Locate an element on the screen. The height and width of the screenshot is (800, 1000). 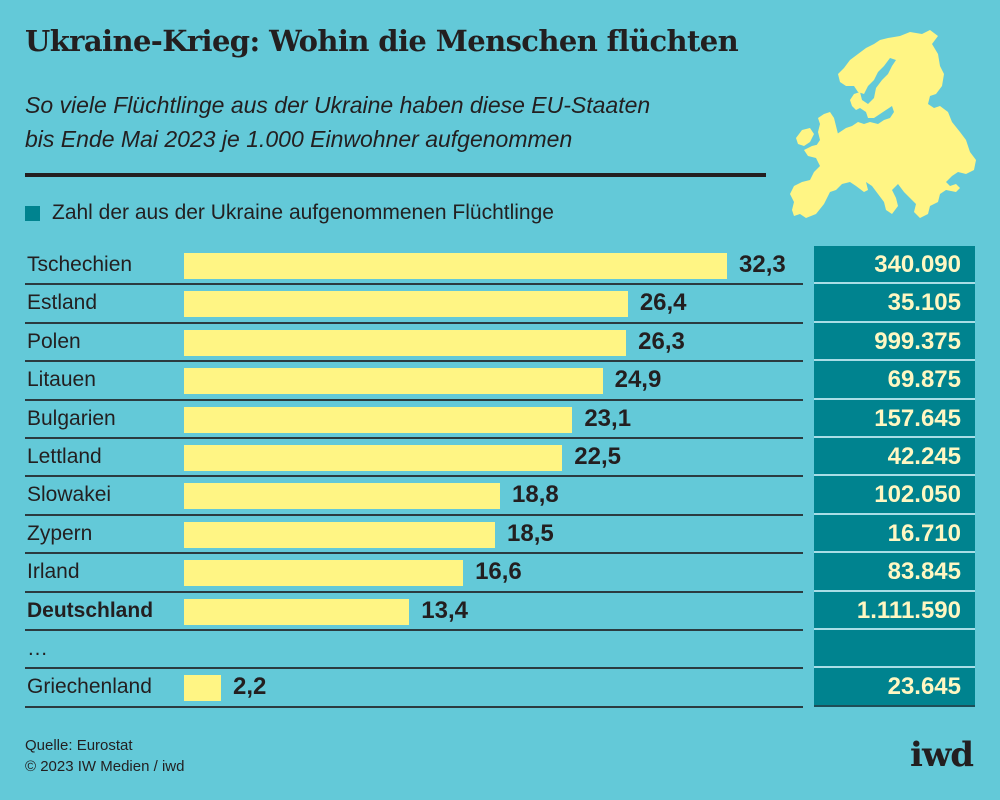
bar-value-label: 22,5 is located at coordinates (597, 456).